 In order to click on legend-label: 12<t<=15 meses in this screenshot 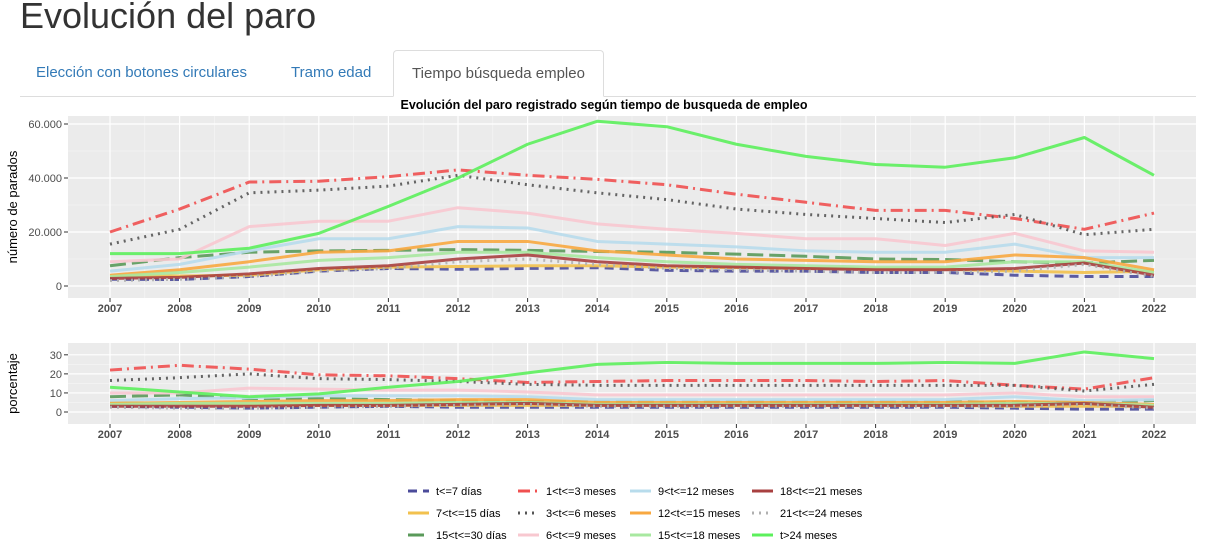, I will do `click(699, 514)`.